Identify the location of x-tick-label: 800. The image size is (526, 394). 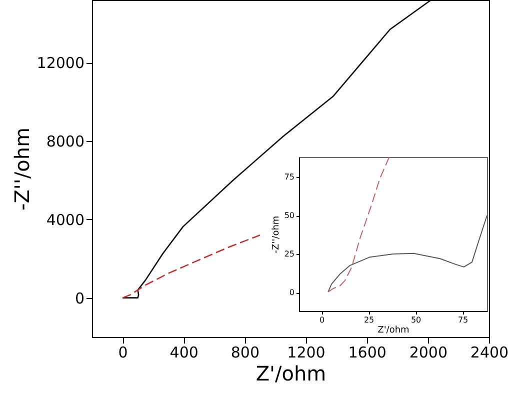
(245, 353).